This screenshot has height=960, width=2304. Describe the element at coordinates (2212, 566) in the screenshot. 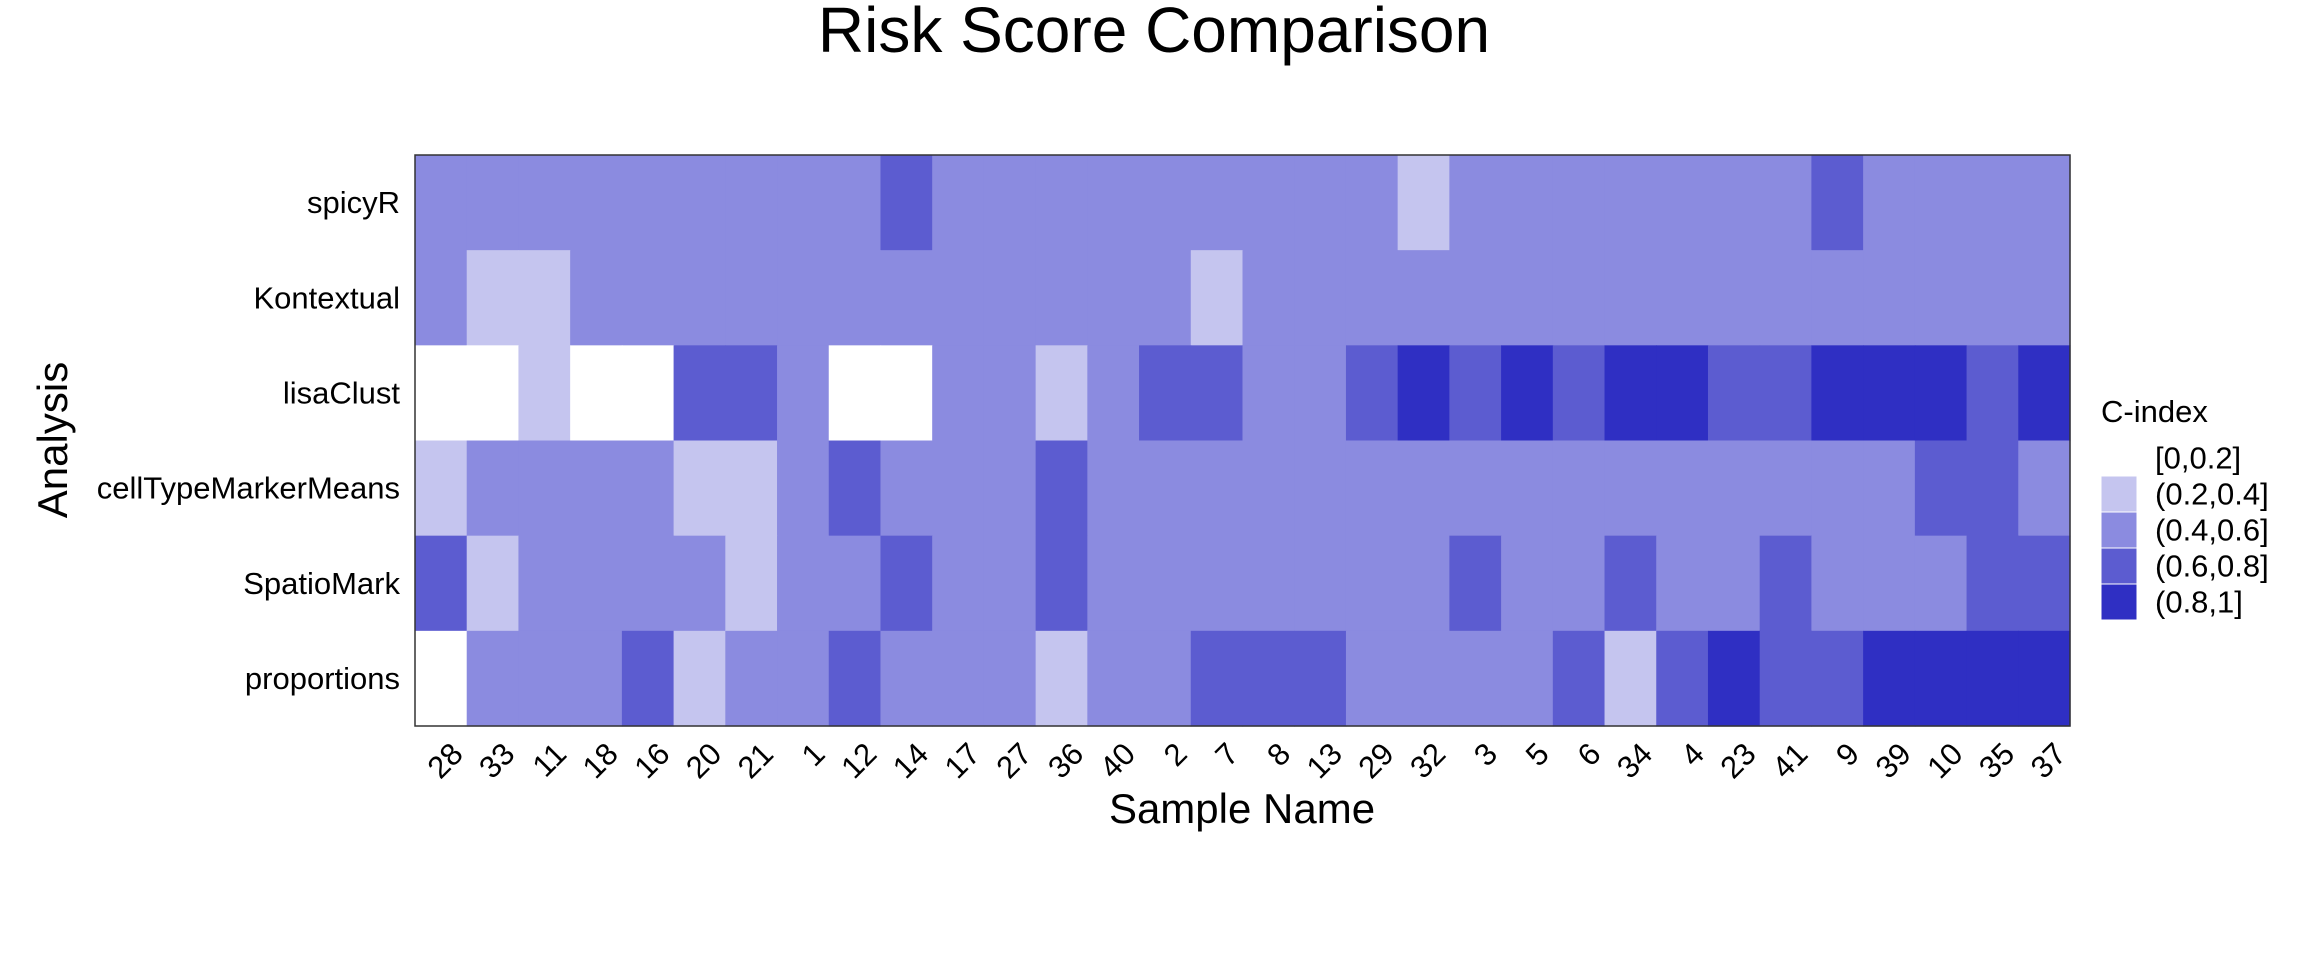

I see `legend-label: (0.6,0.8]` at that location.